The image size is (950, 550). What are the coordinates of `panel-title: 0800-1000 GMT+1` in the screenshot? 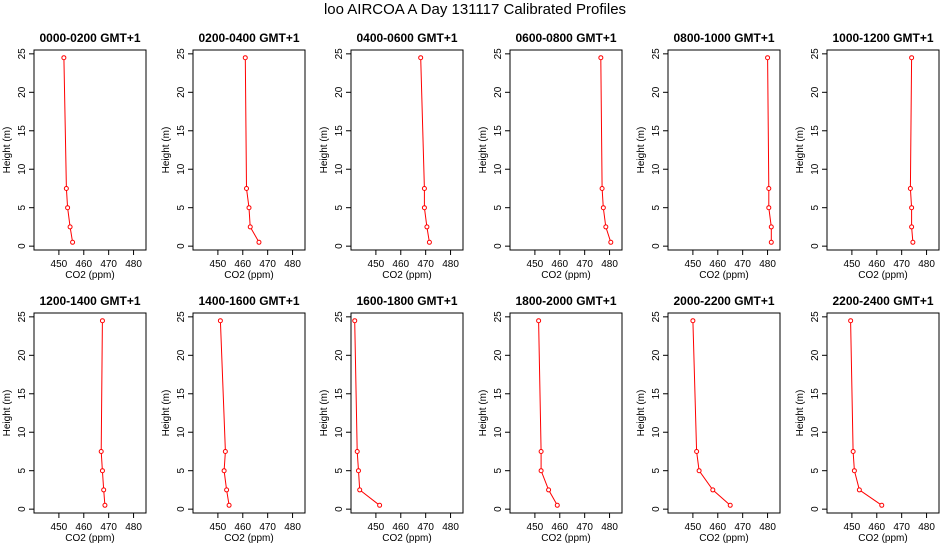 It's located at (723, 38).